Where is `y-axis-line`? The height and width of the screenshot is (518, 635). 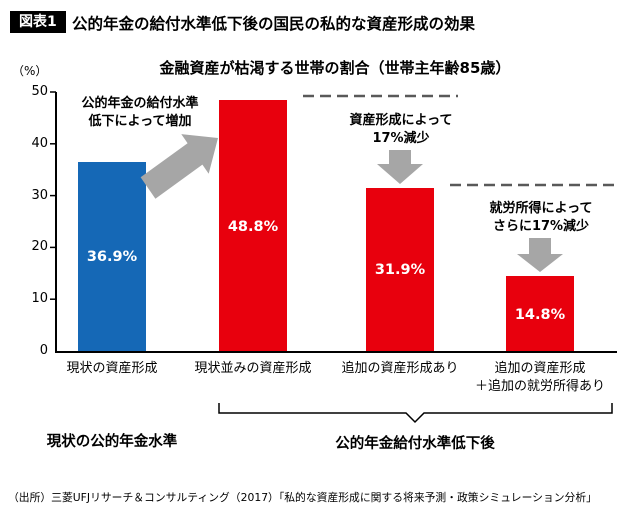
y-axis-line is located at coordinates (56, 222).